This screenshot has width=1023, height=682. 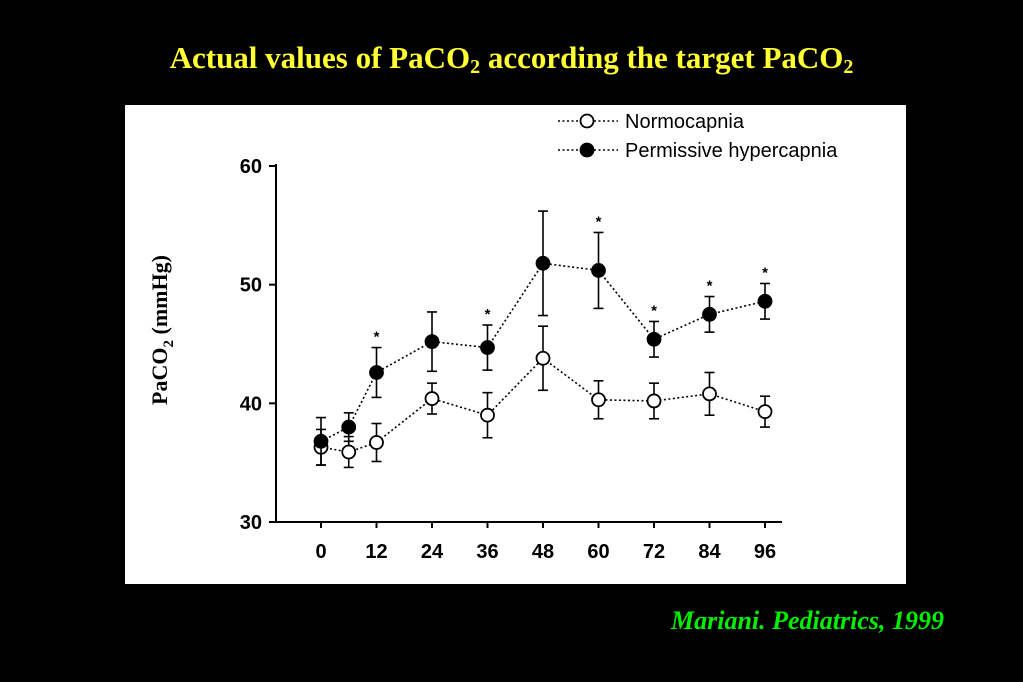 I want to click on y-axis-label-main: PaCO, so click(x=159, y=375).